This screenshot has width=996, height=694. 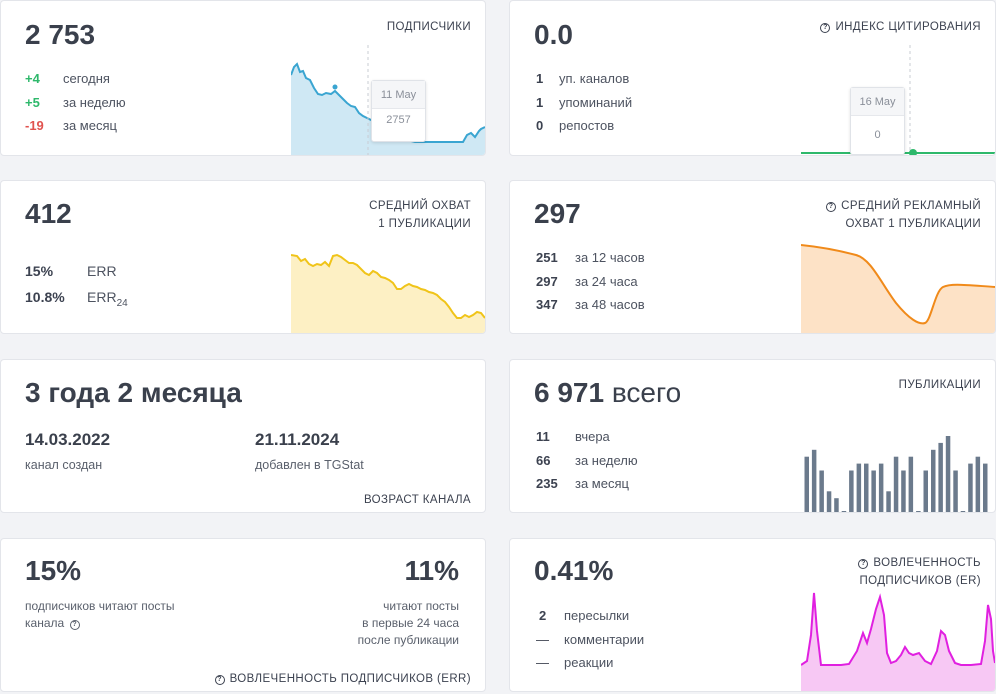 What do you see at coordinates (32, 78) in the screenshot?
I see `stat-value: +4` at bounding box center [32, 78].